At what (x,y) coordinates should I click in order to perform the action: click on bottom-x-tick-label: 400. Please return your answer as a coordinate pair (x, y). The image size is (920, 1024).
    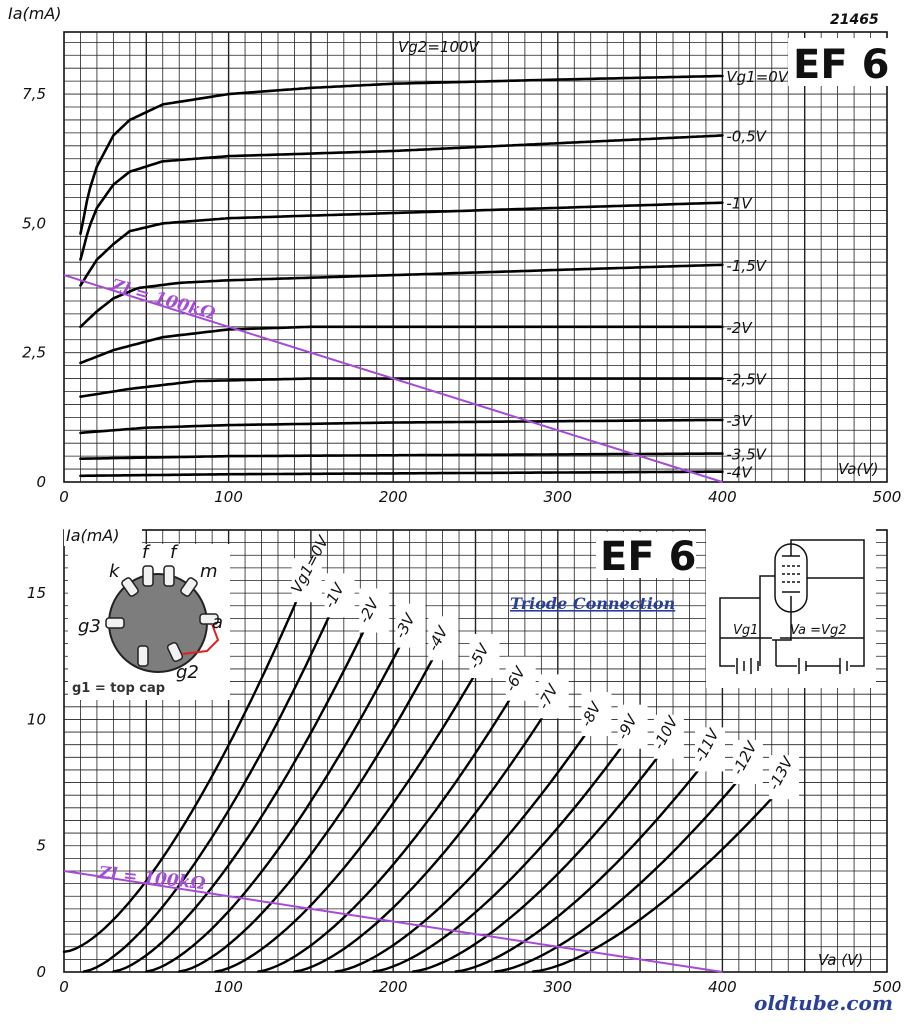
    Looking at the image, I should click on (722, 987).